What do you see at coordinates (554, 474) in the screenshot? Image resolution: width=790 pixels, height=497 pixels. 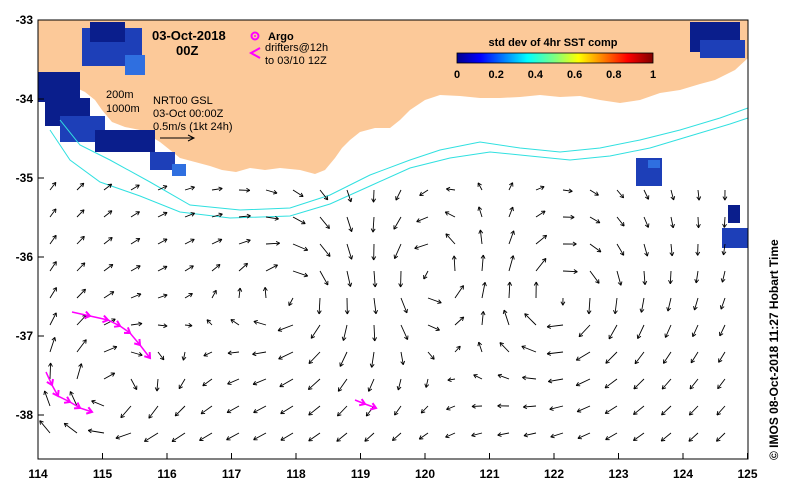 I see `x-tick-label: 122` at bounding box center [554, 474].